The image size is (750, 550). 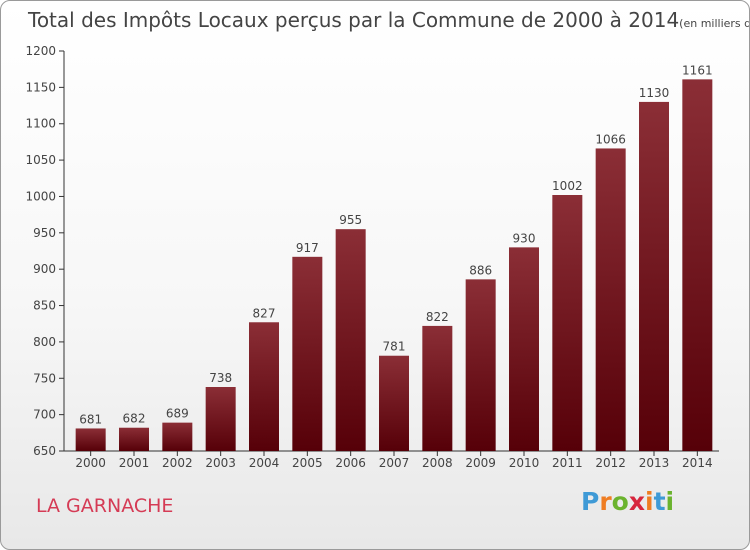 I want to click on y-tick-label: 750, so click(x=44, y=378).